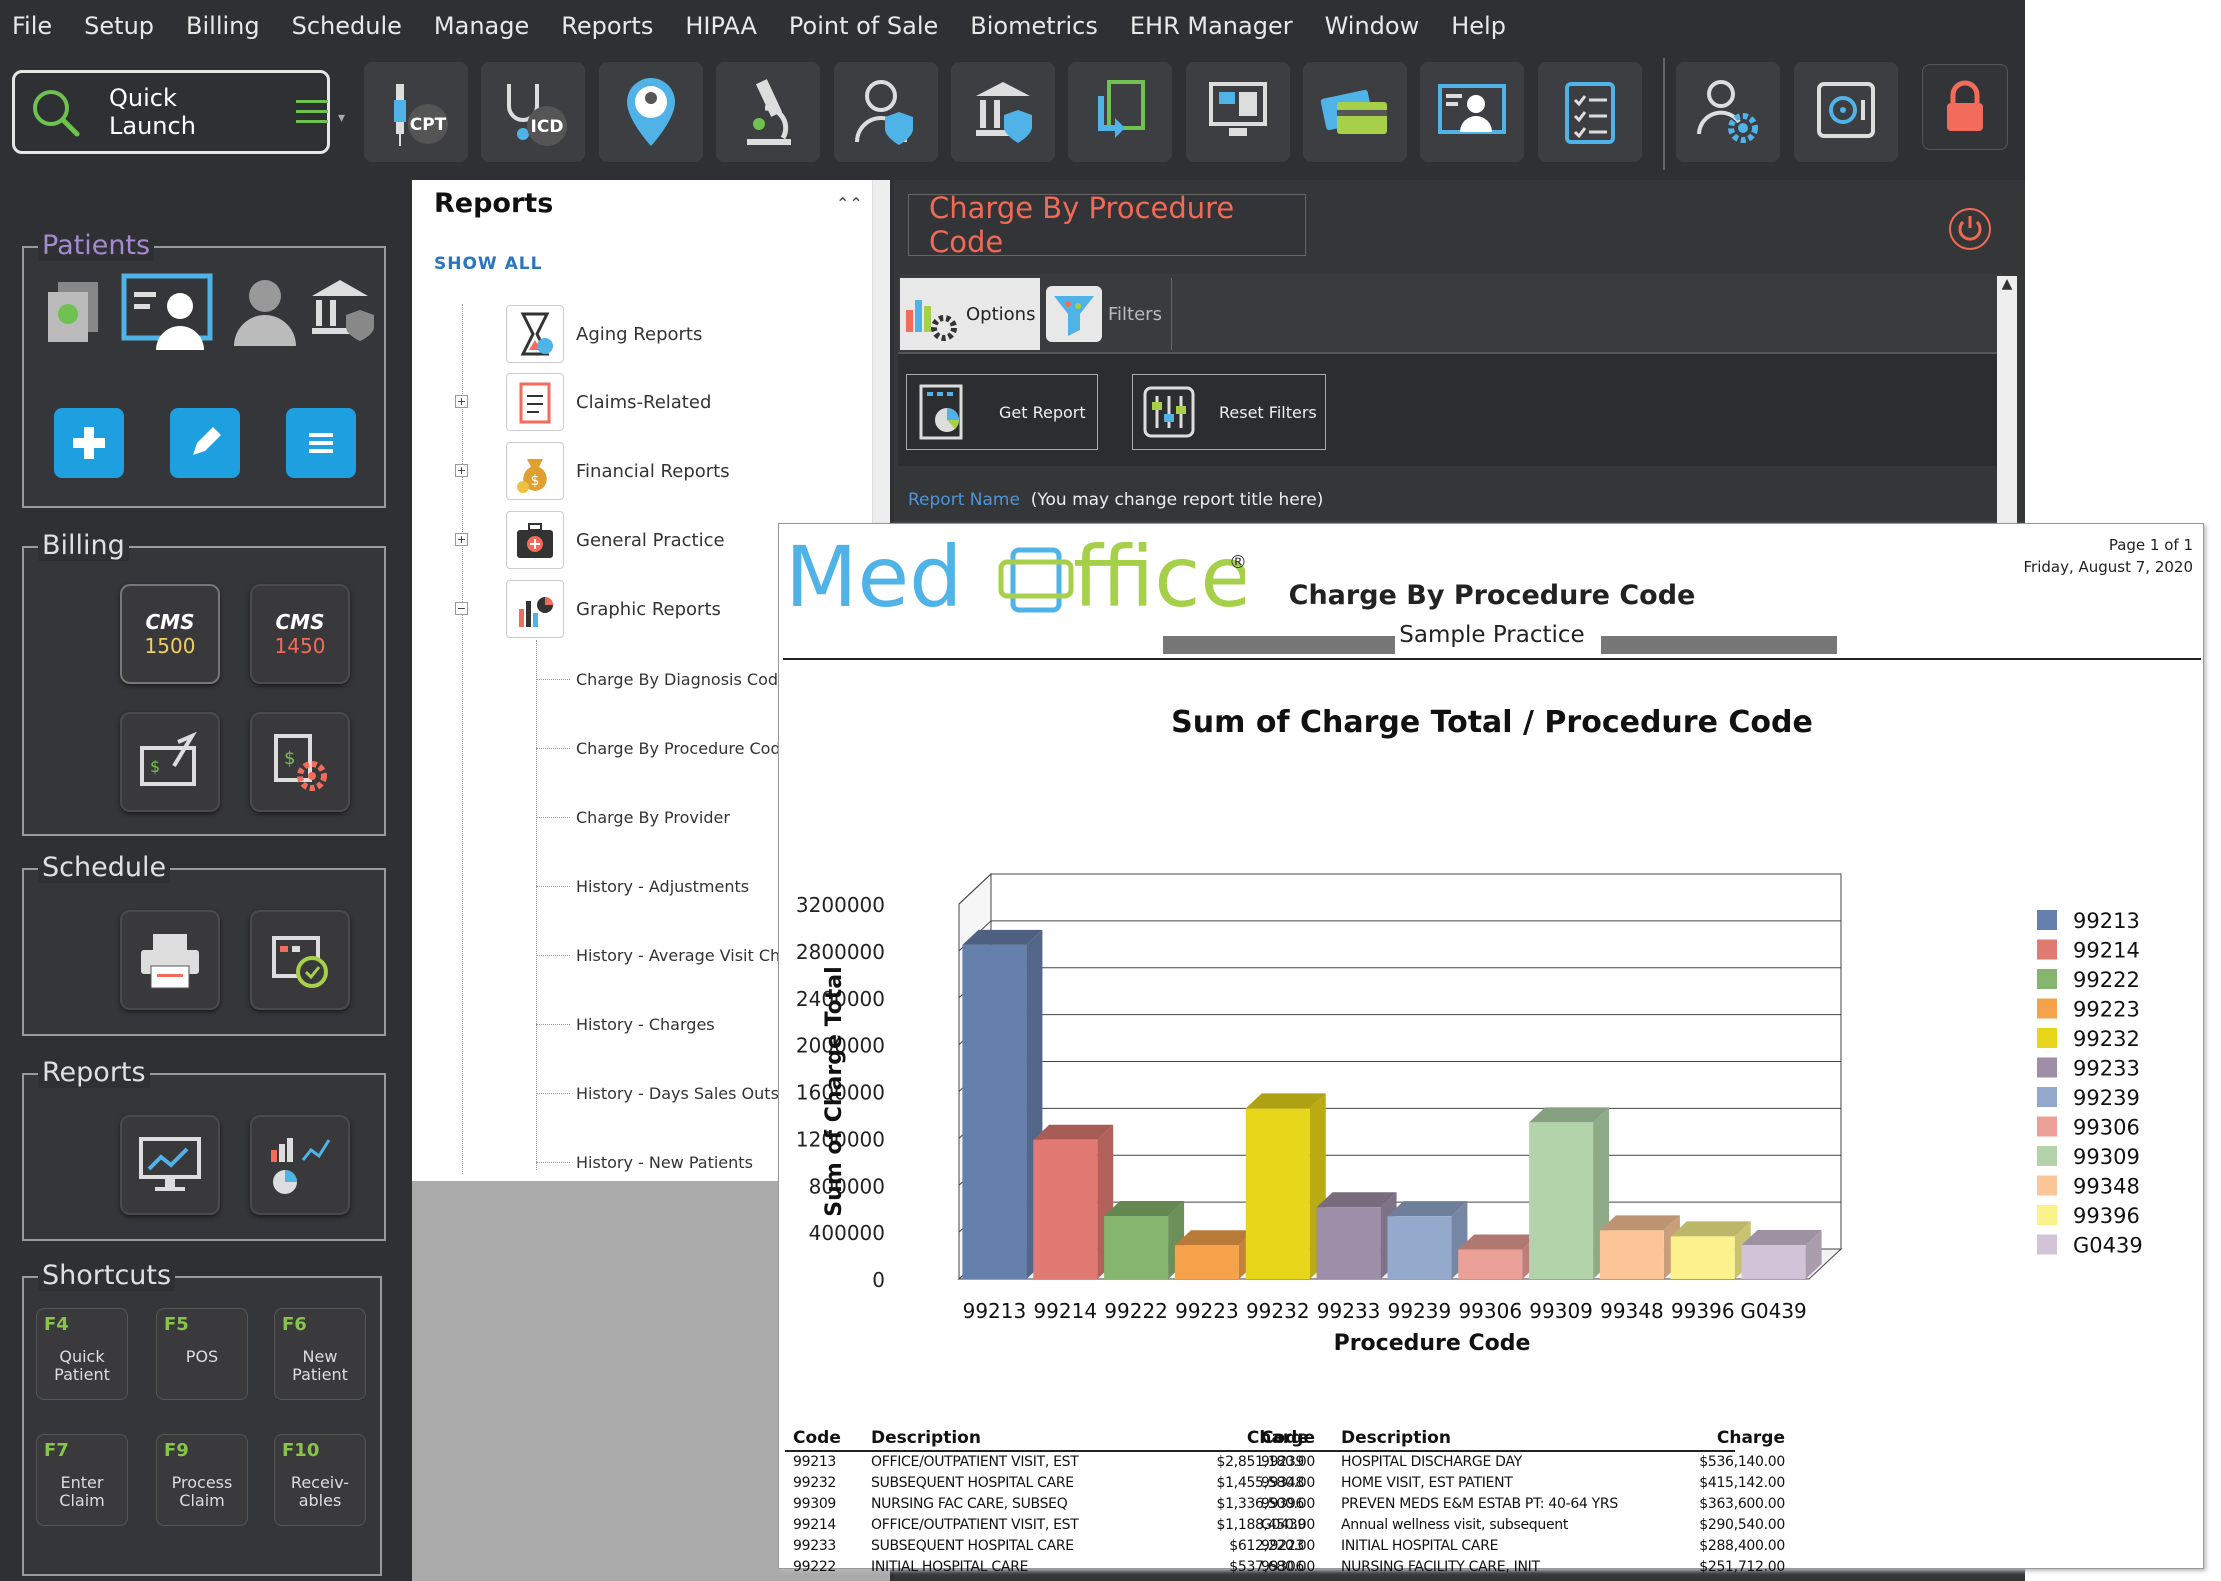 The height and width of the screenshot is (1581, 2221). I want to click on tree-item-history-adjustments: History - Adjustments, so click(663, 886).